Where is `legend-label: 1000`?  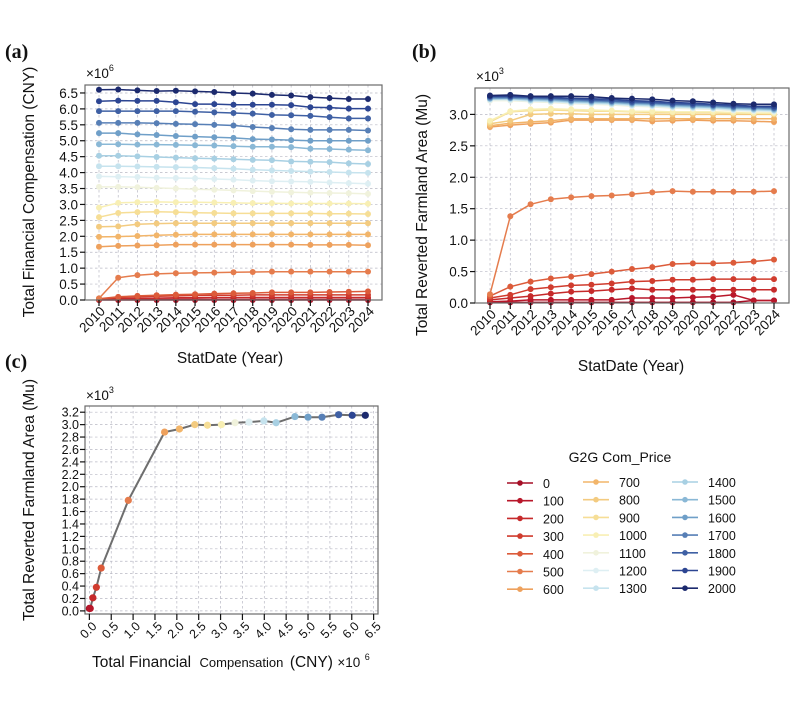
legend-label: 1000 is located at coordinates (633, 536).